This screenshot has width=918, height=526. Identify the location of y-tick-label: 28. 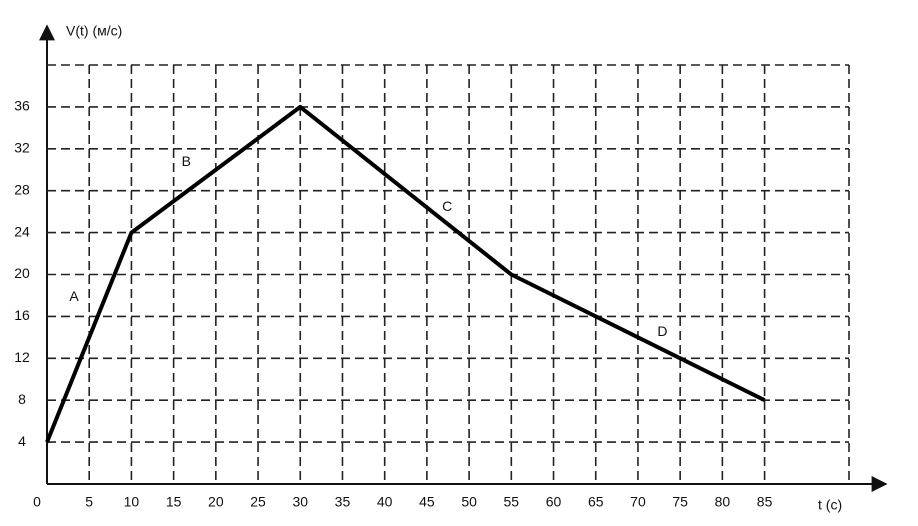
(22, 189).